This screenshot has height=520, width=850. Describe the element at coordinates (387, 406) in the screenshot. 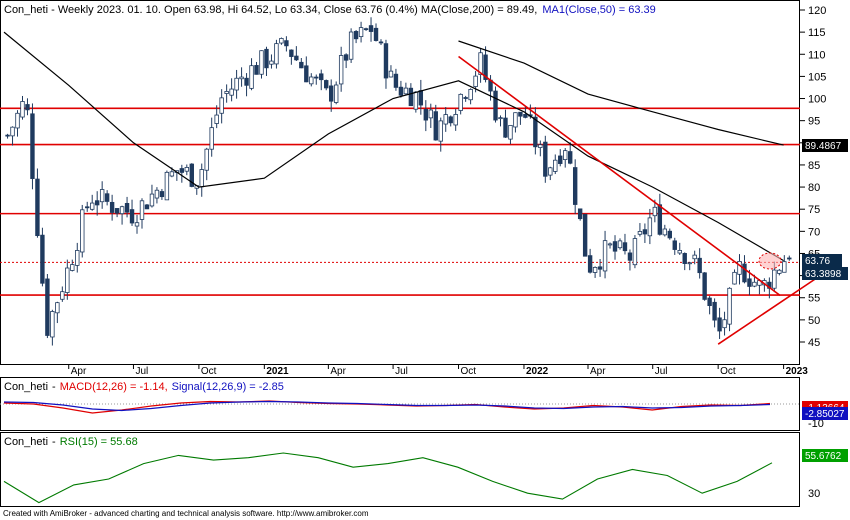

I see `signal-line` at that location.